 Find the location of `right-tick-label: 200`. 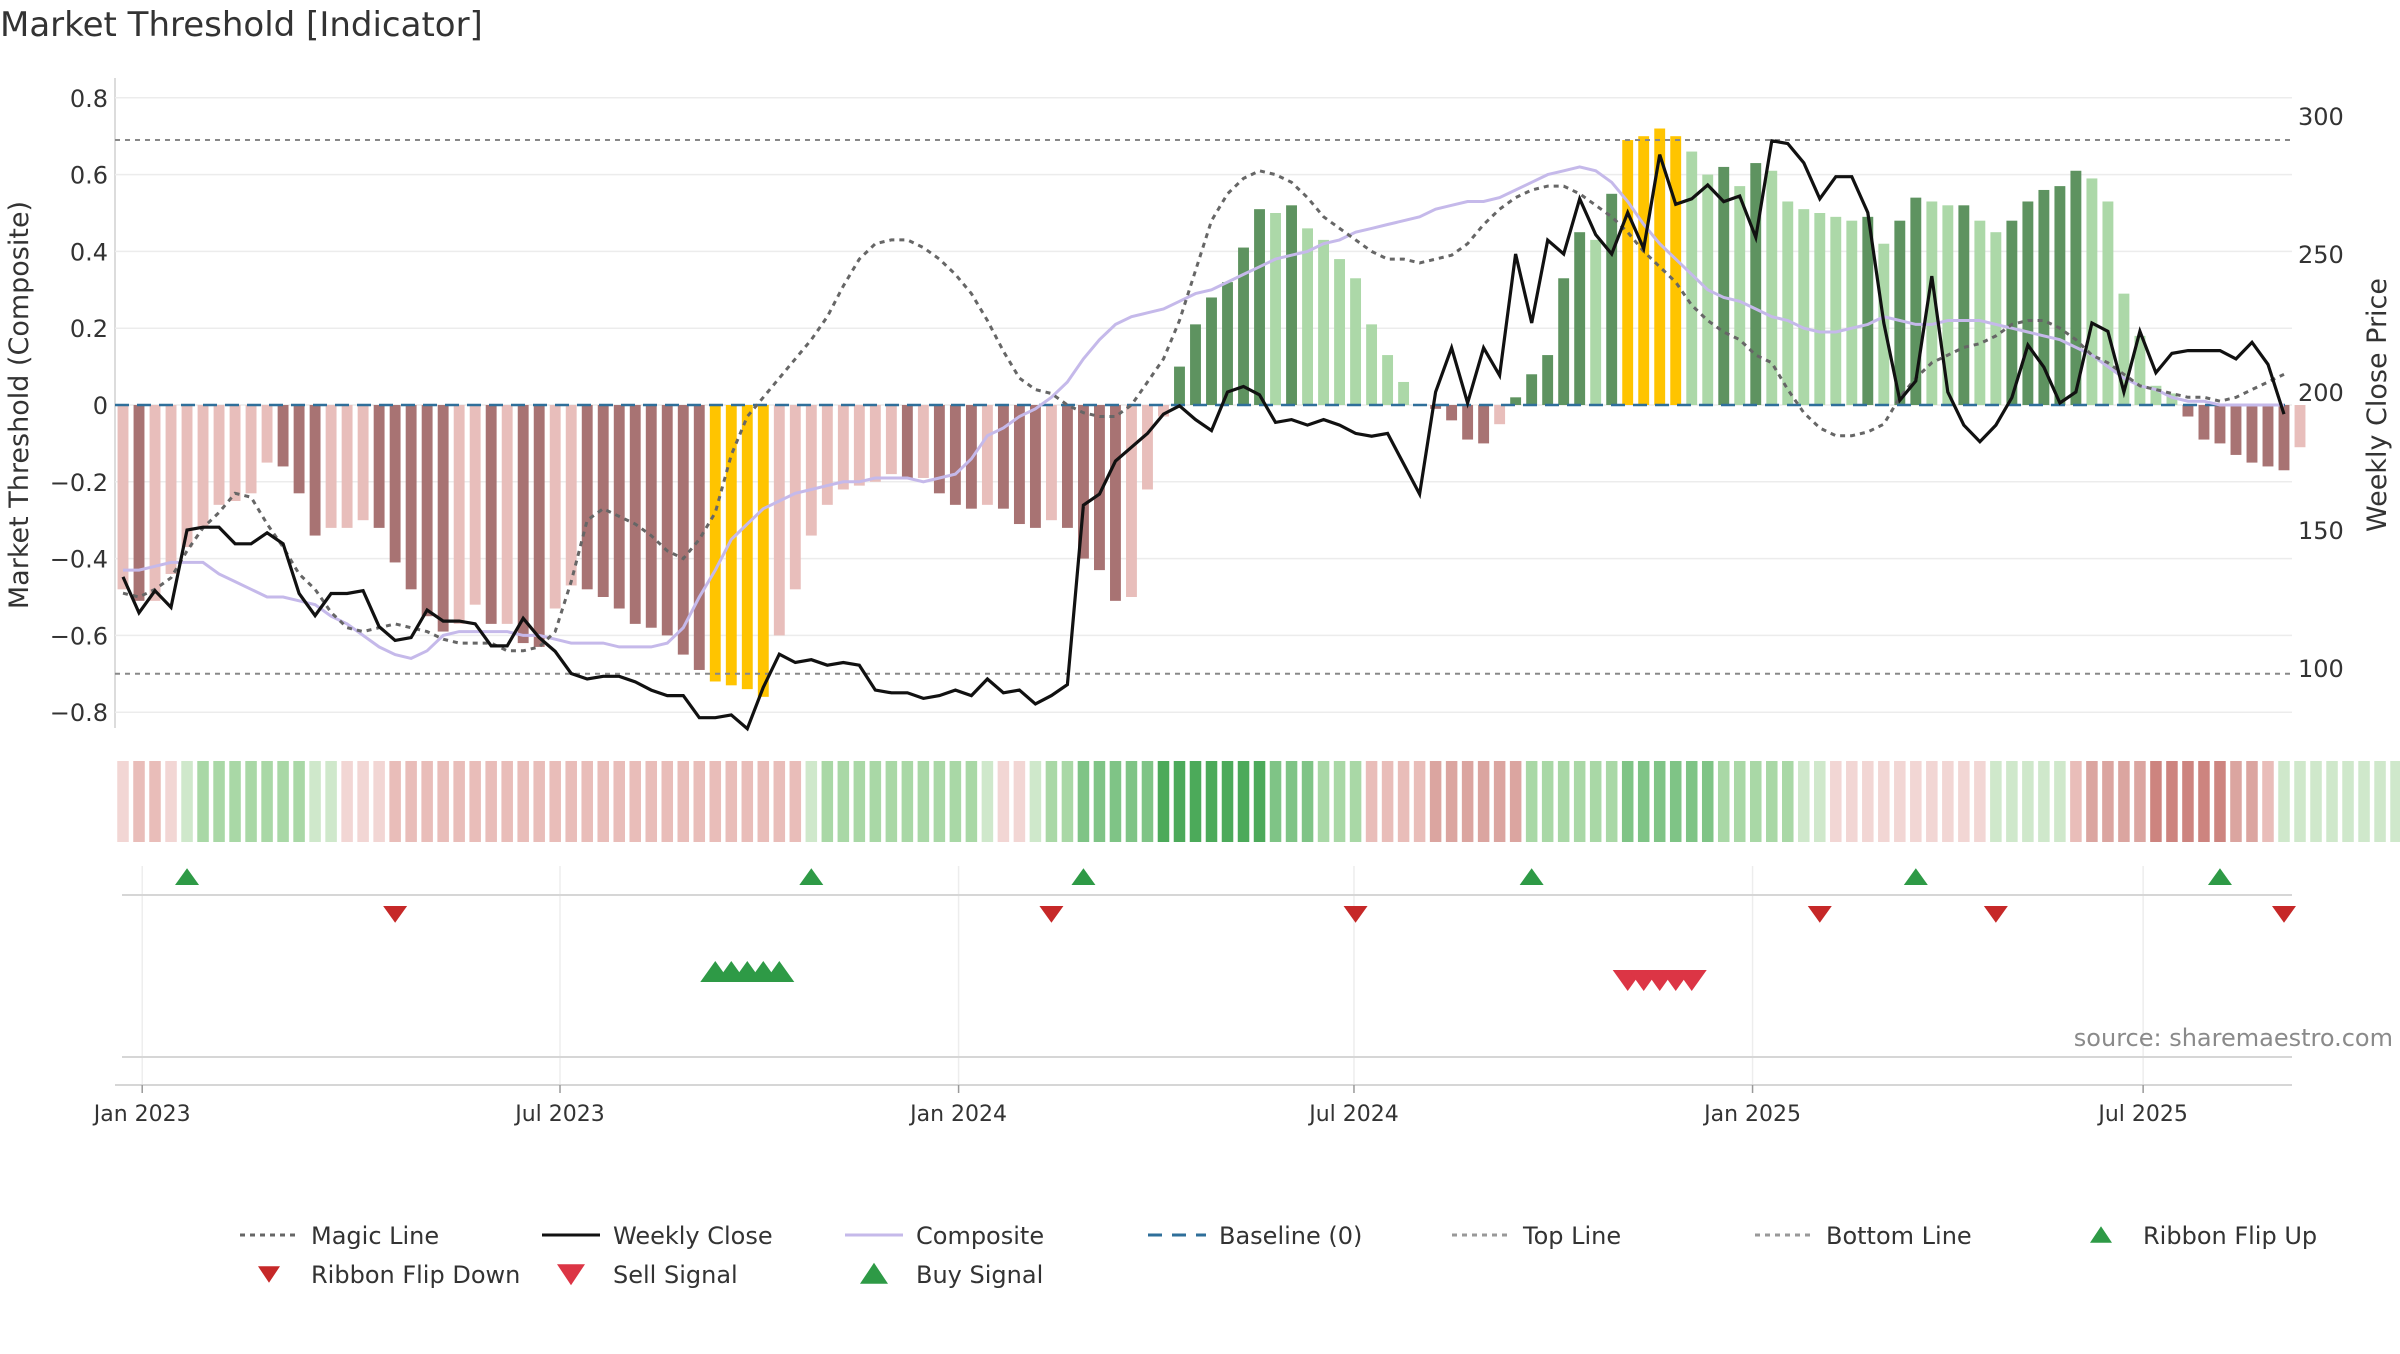

right-tick-label: 200 is located at coordinates (2321, 393).